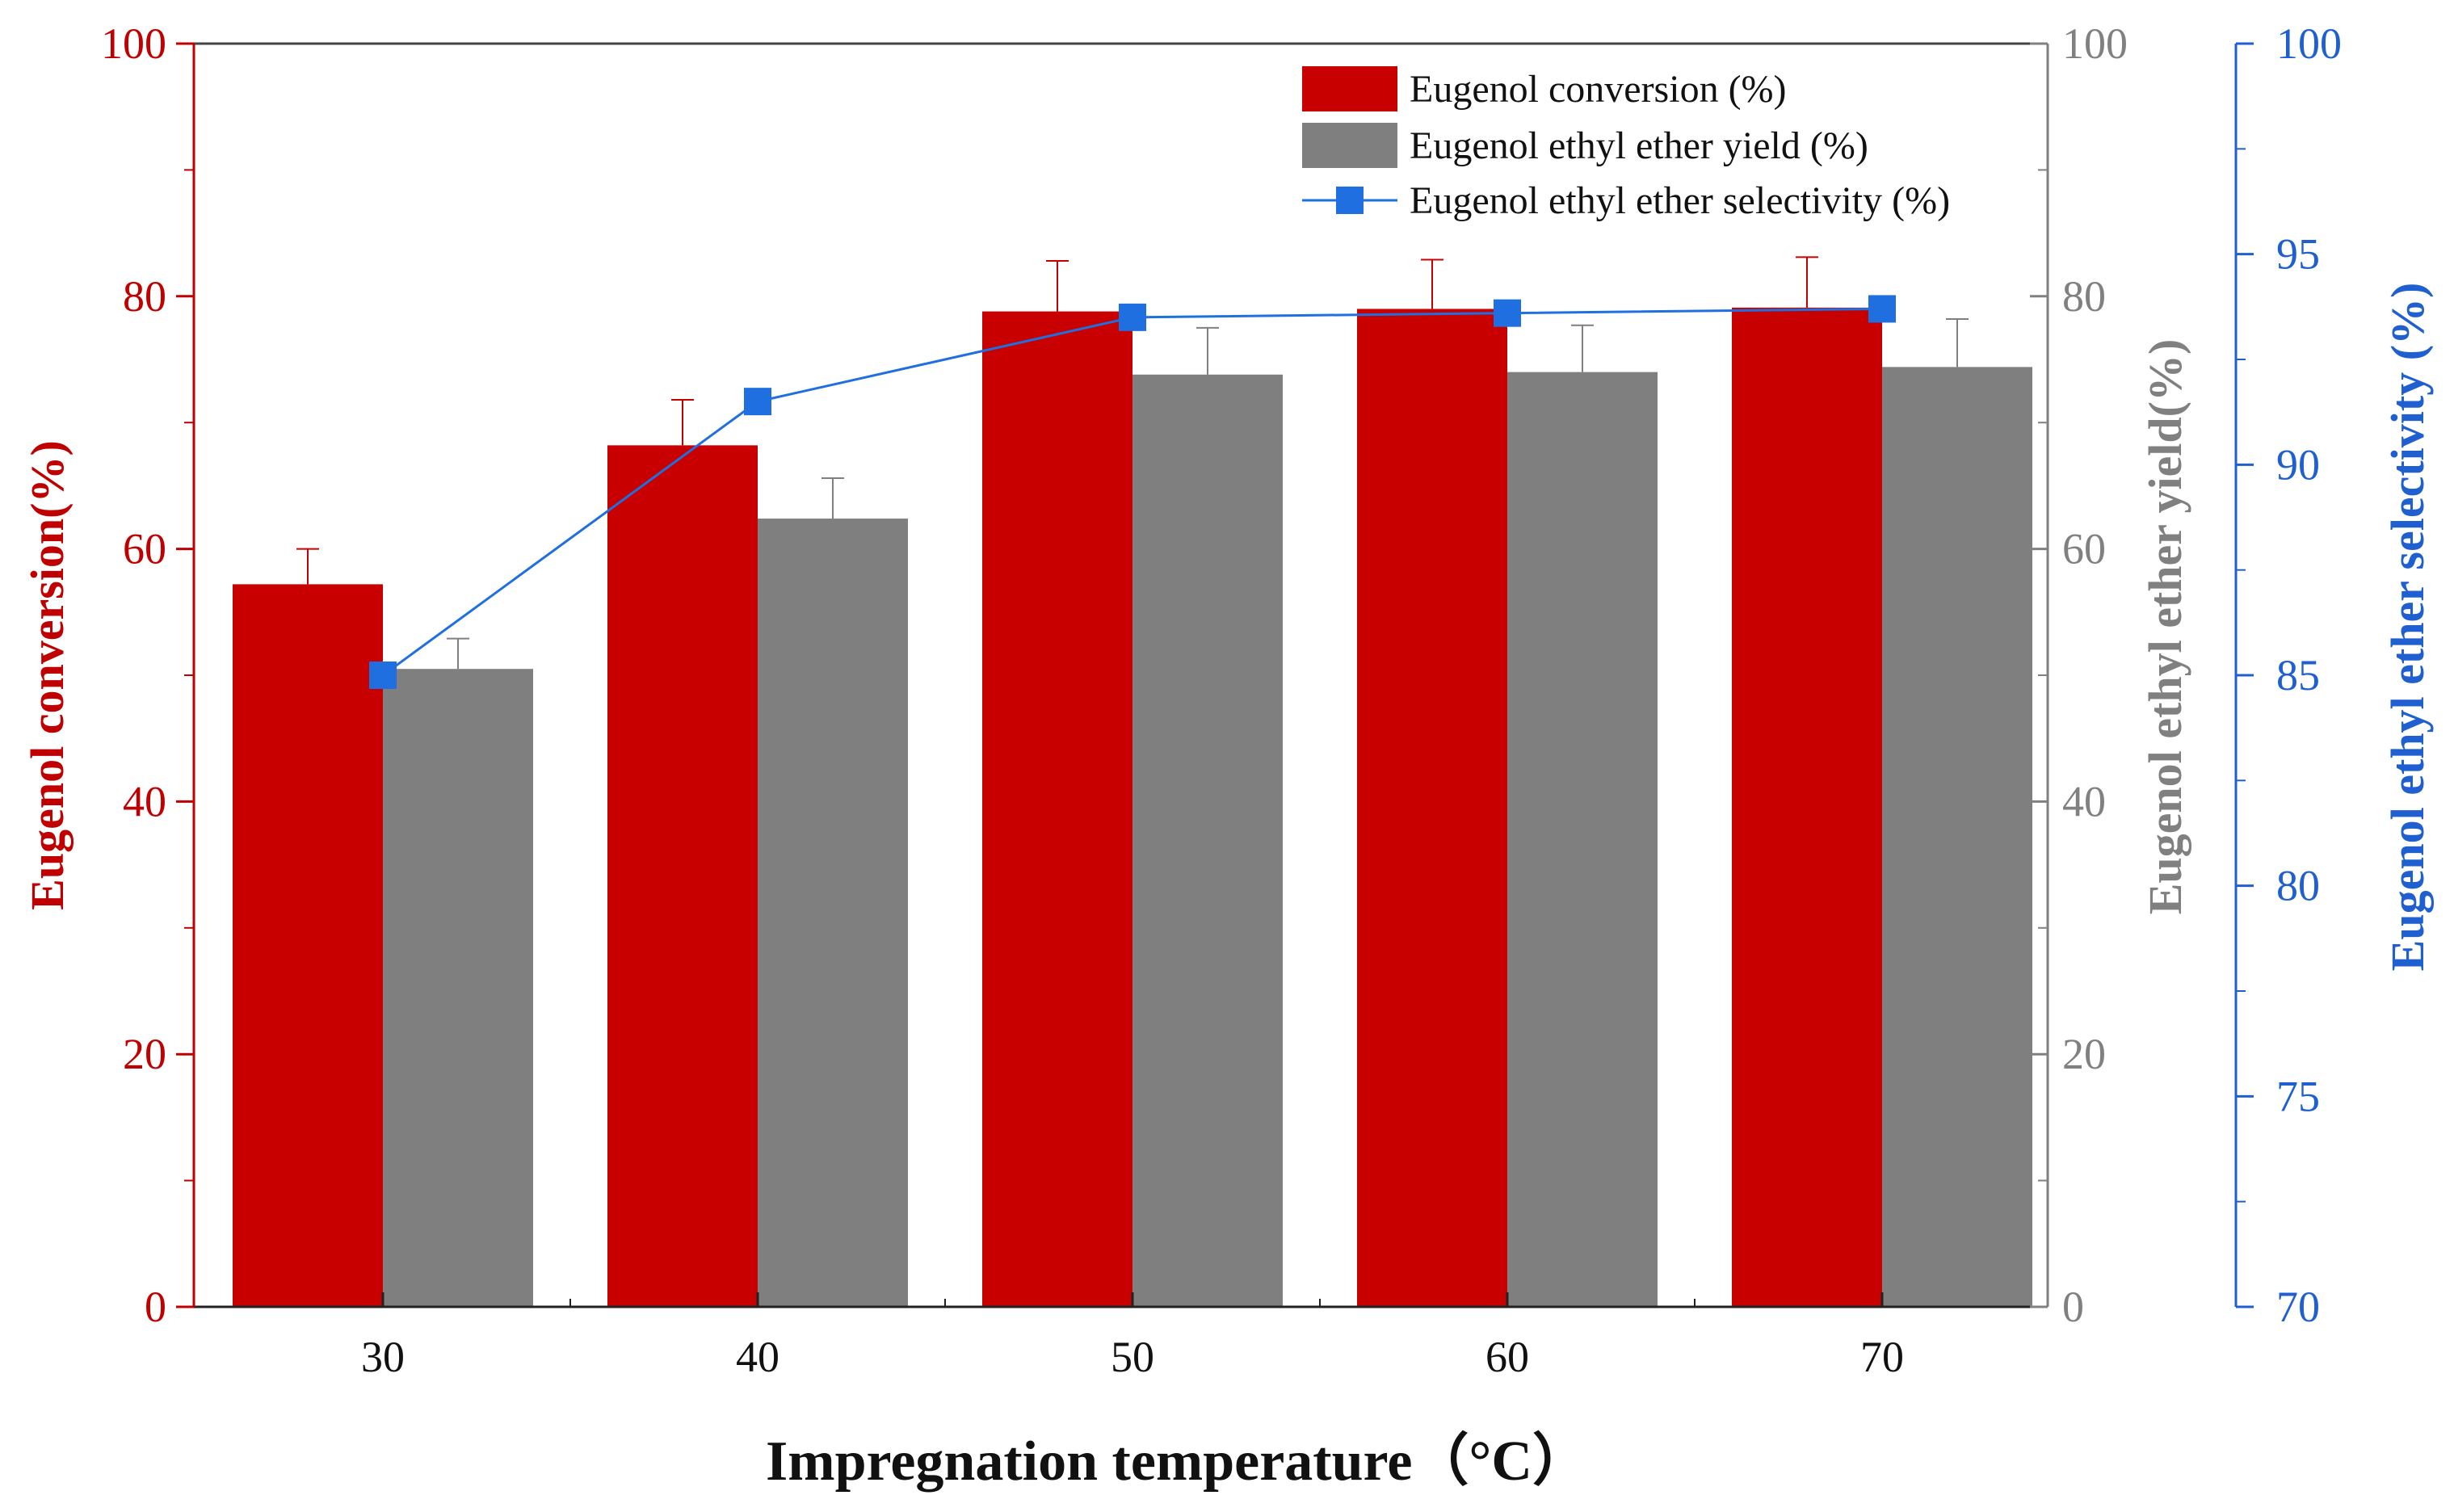 The height and width of the screenshot is (1512, 2454). What do you see at coordinates (2298, 1307) in the screenshot?
I see `right-selectivity-tick-label: 70` at bounding box center [2298, 1307].